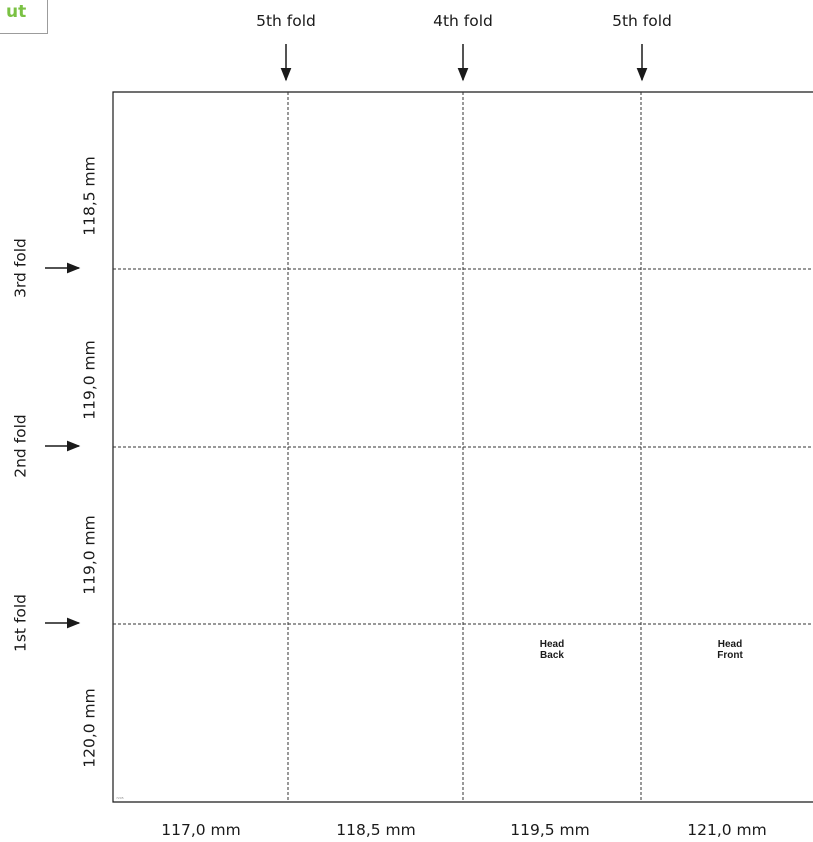 The height and width of the screenshot is (842, 813). What do you see at coordinates (727, 830) in the screenshot?
I see `column-width-label: 121,0 mm` at bounding box center [727, 830].